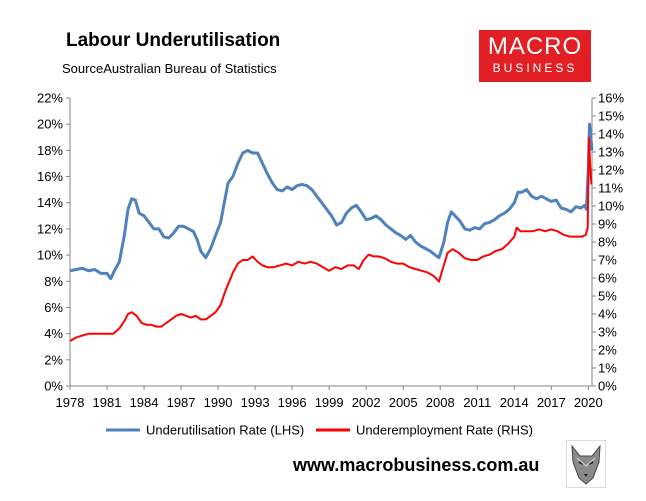 The height and width of the screenshot is (501, 646). I want to click on x-axis-tick-label: 2020, so click(588, 402).